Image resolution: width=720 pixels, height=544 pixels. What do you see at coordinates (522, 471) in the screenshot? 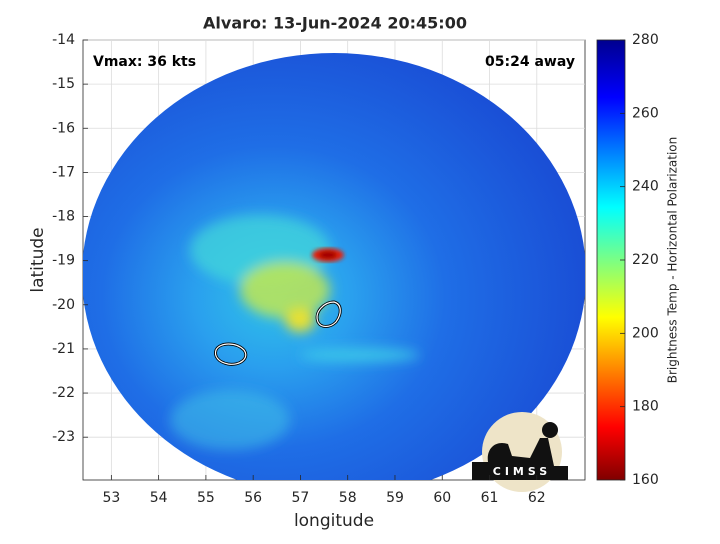
I see `logo-text: CIMSS` at bounding box center [522, 471].